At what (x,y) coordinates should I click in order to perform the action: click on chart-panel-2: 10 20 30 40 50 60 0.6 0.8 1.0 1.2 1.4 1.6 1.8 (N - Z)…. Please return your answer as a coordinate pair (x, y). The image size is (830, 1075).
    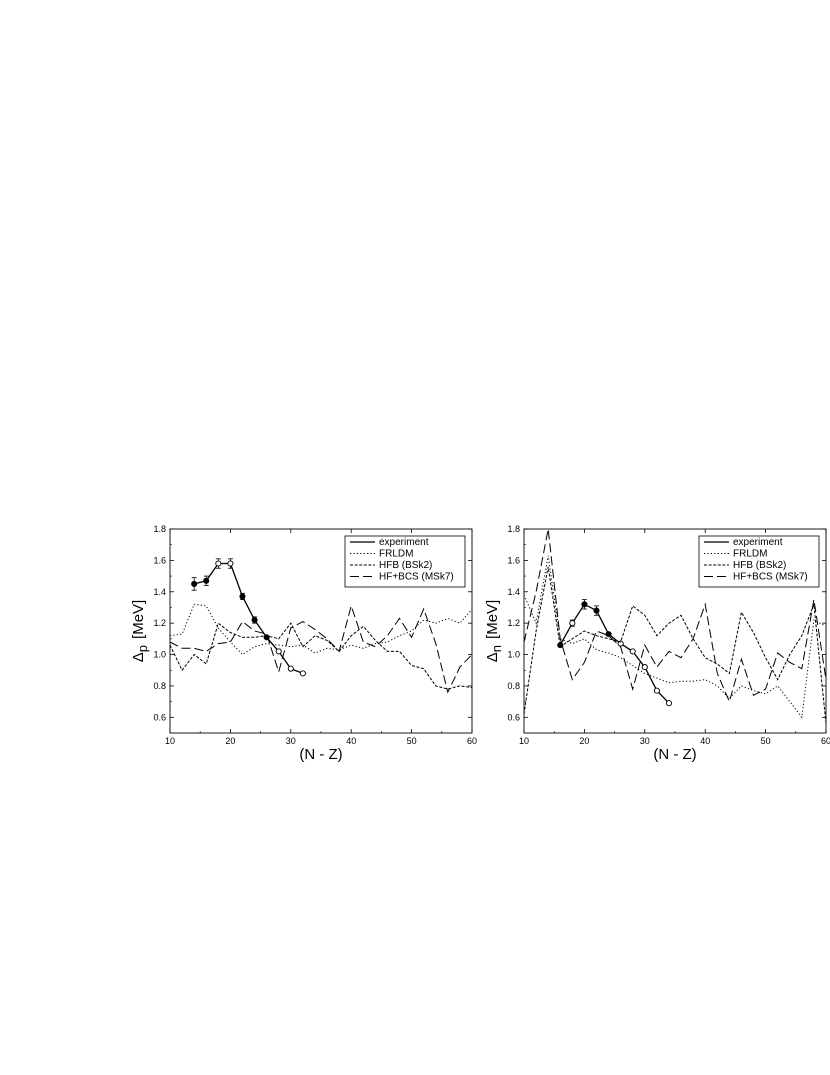
    Looking at the image, I should click on (657, 643).